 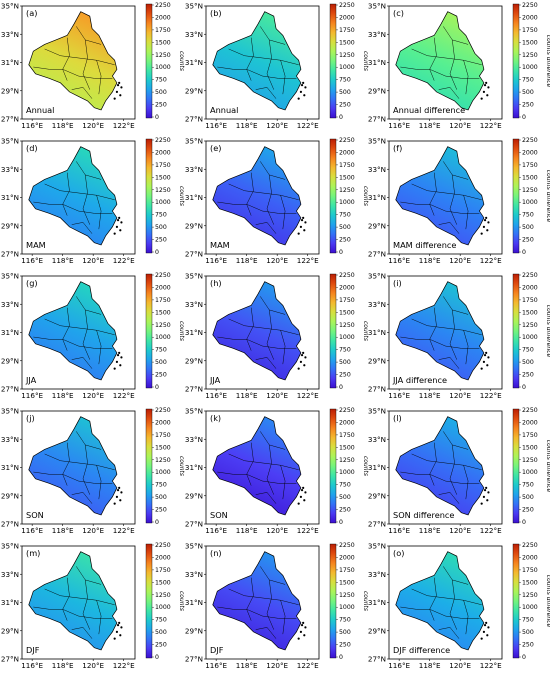 I want to click on panel-label: SON, so click(x=35, y=515).